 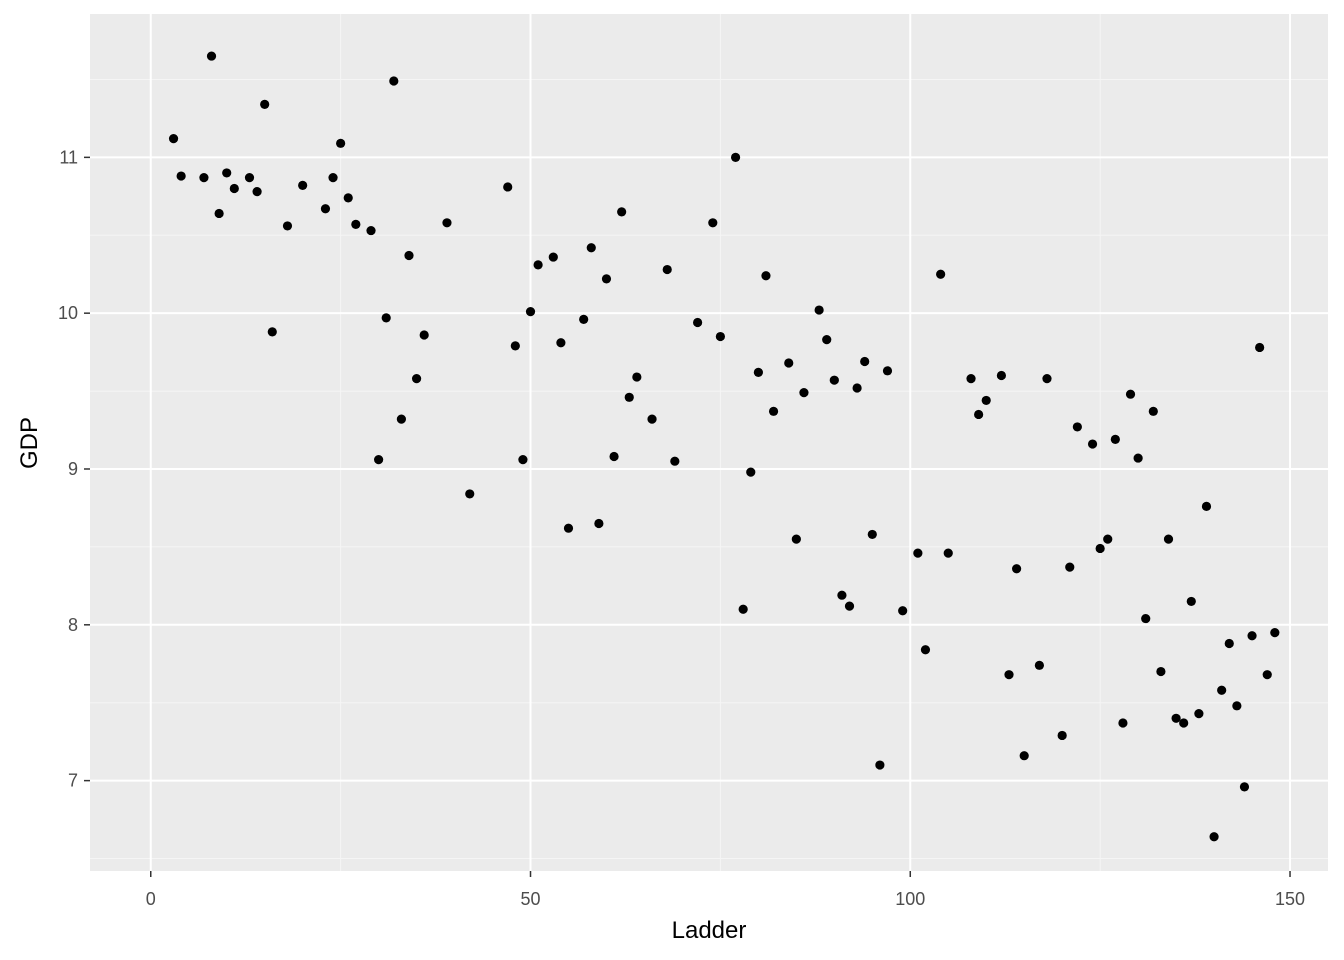 I want to click on x-tick-label: 0, so click(x=151, y=899).